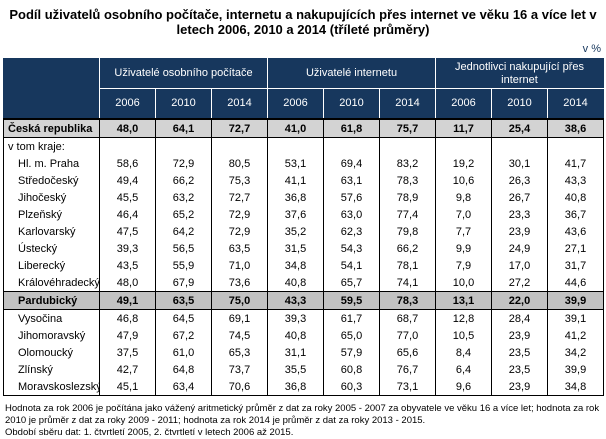  Describe the element at coordinates (407, 283) in the screenshot. I see `data-cell: 74,1` at that location.